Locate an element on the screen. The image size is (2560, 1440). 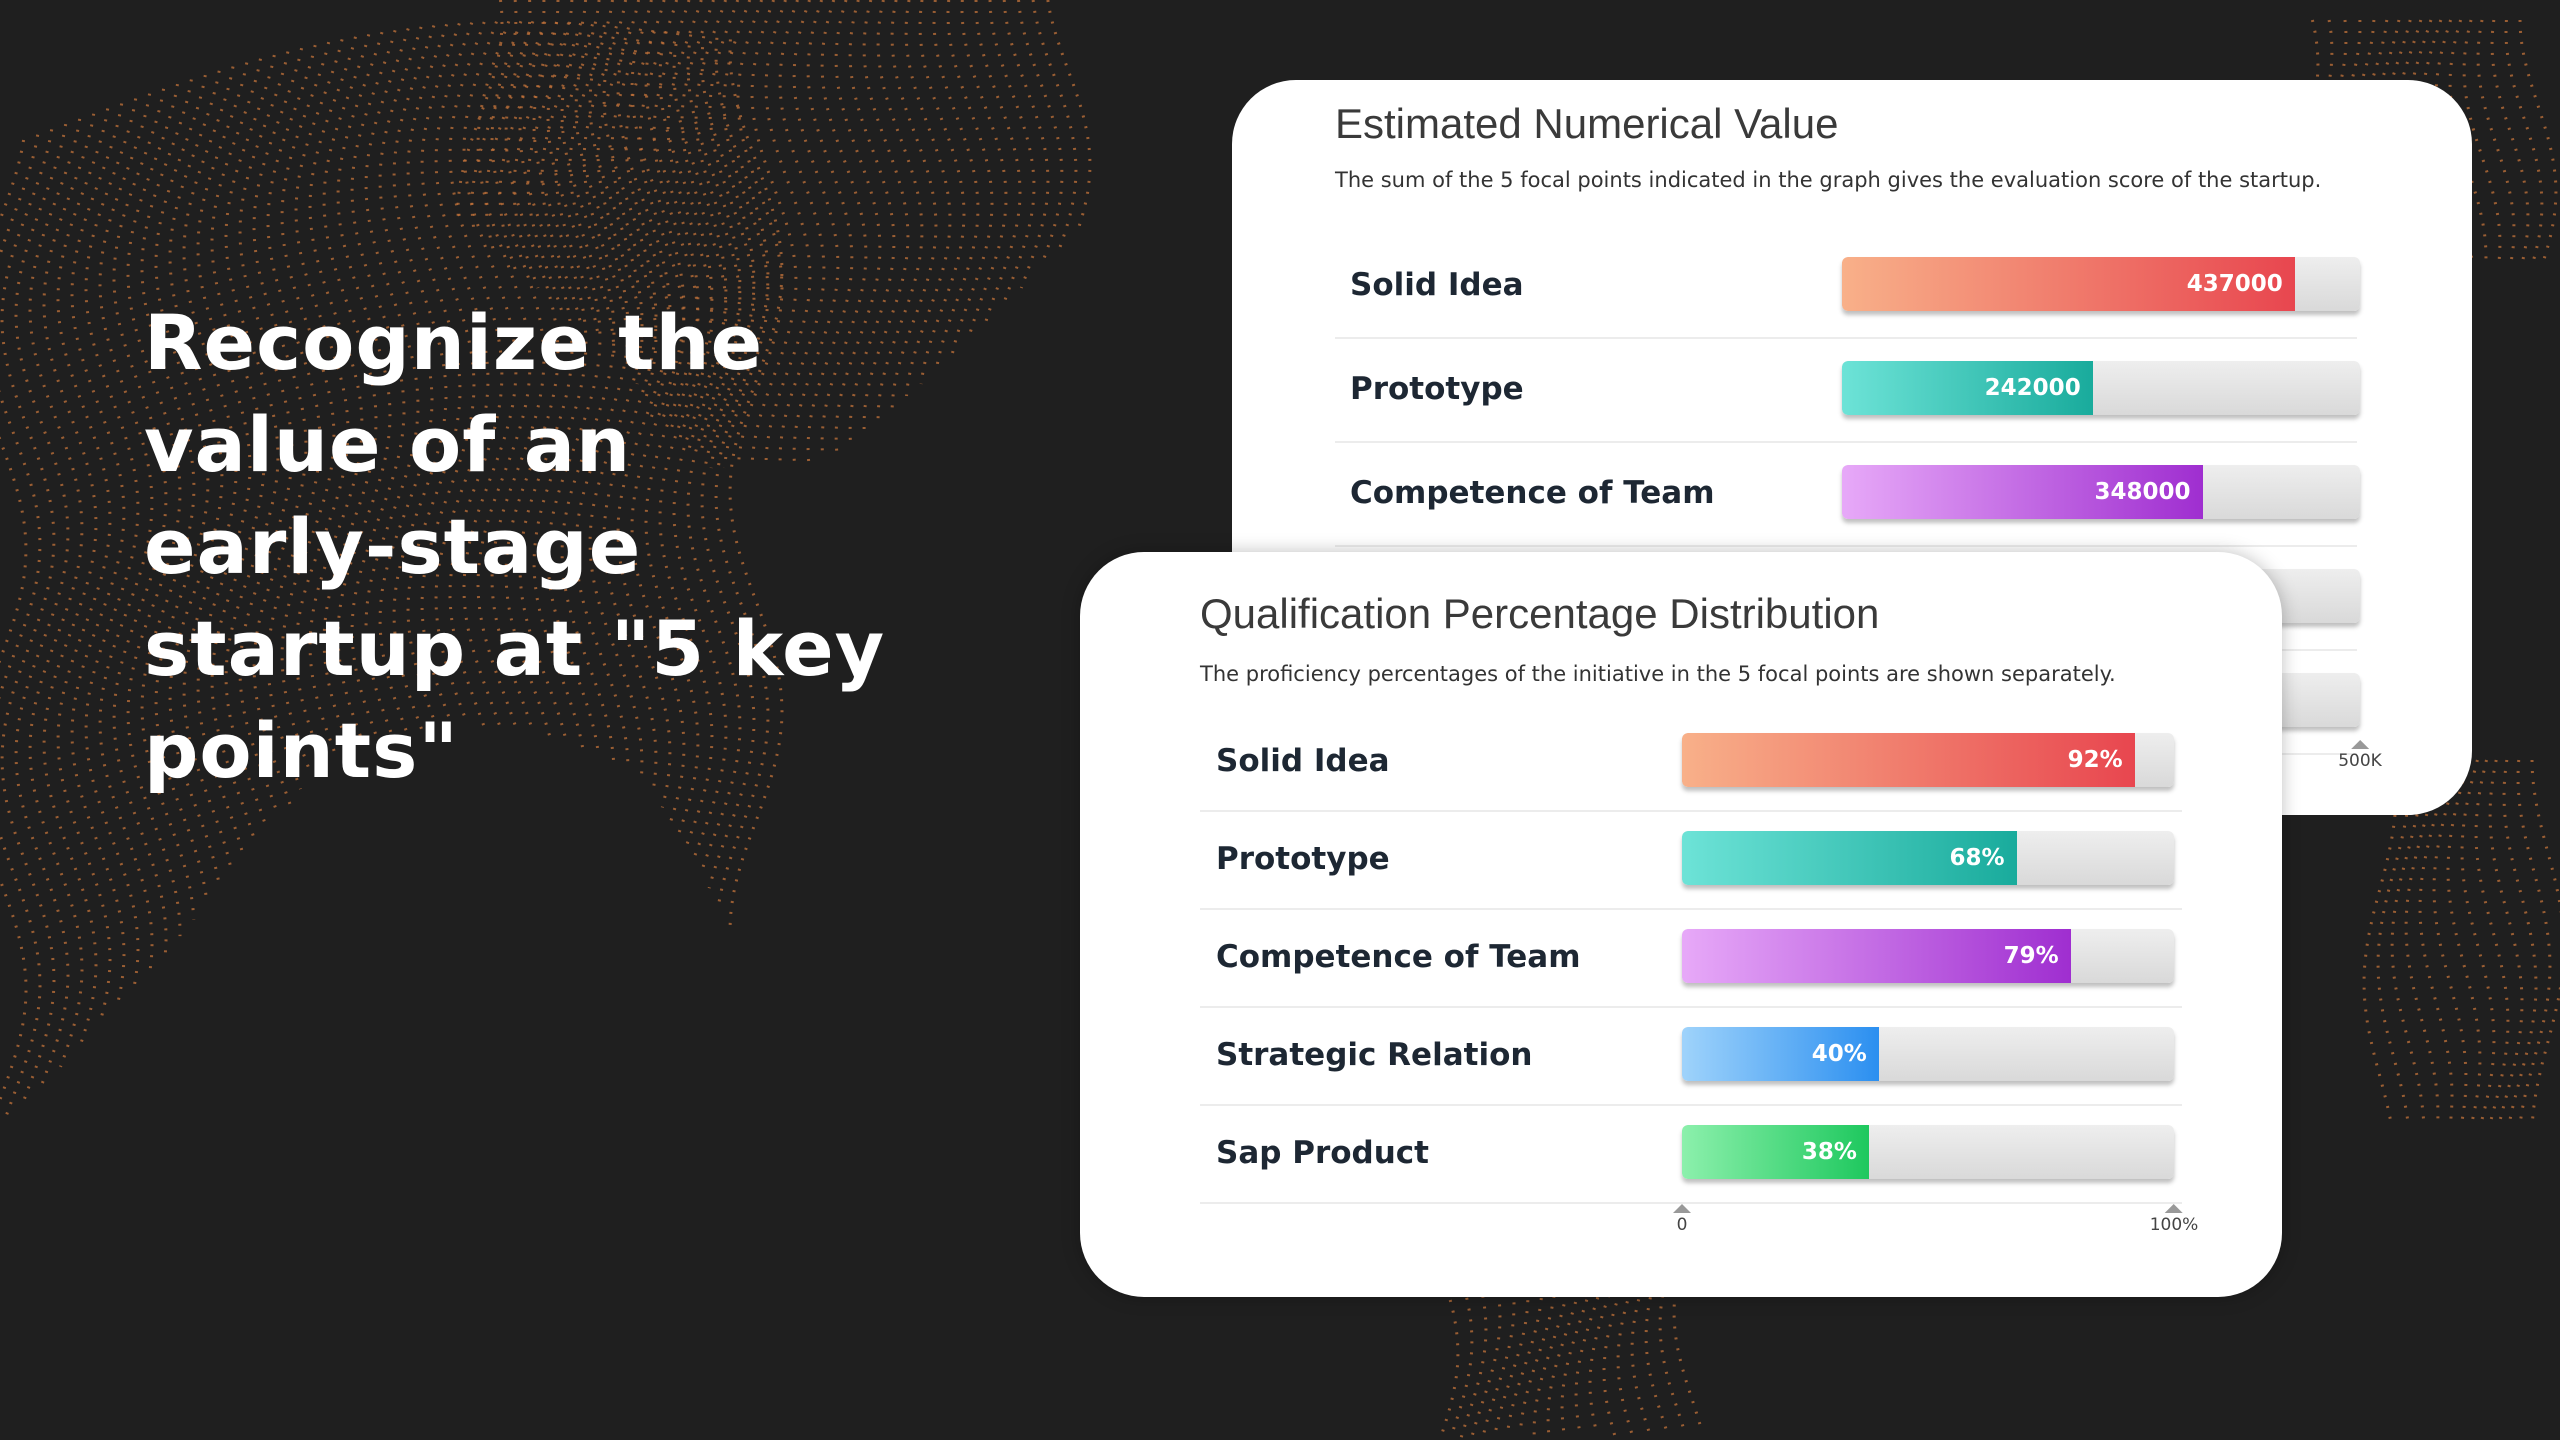
bar-value-label: 92% is located at coordinates (2095, 760).